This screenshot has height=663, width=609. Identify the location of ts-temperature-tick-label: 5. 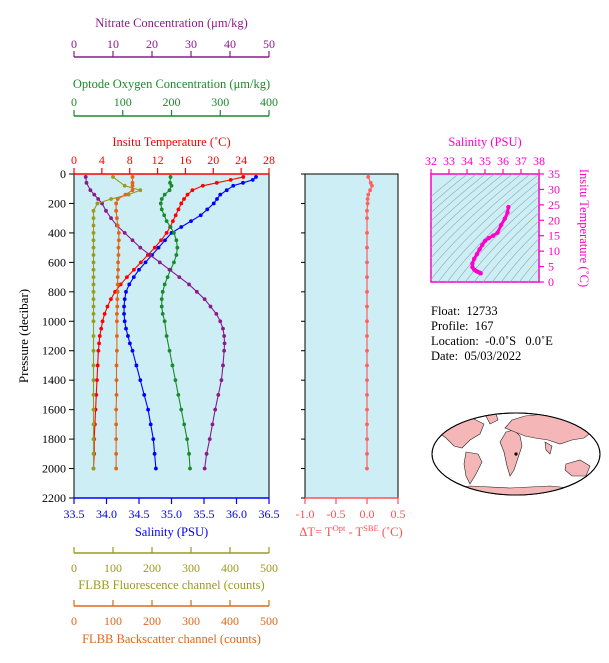
(551, 267).